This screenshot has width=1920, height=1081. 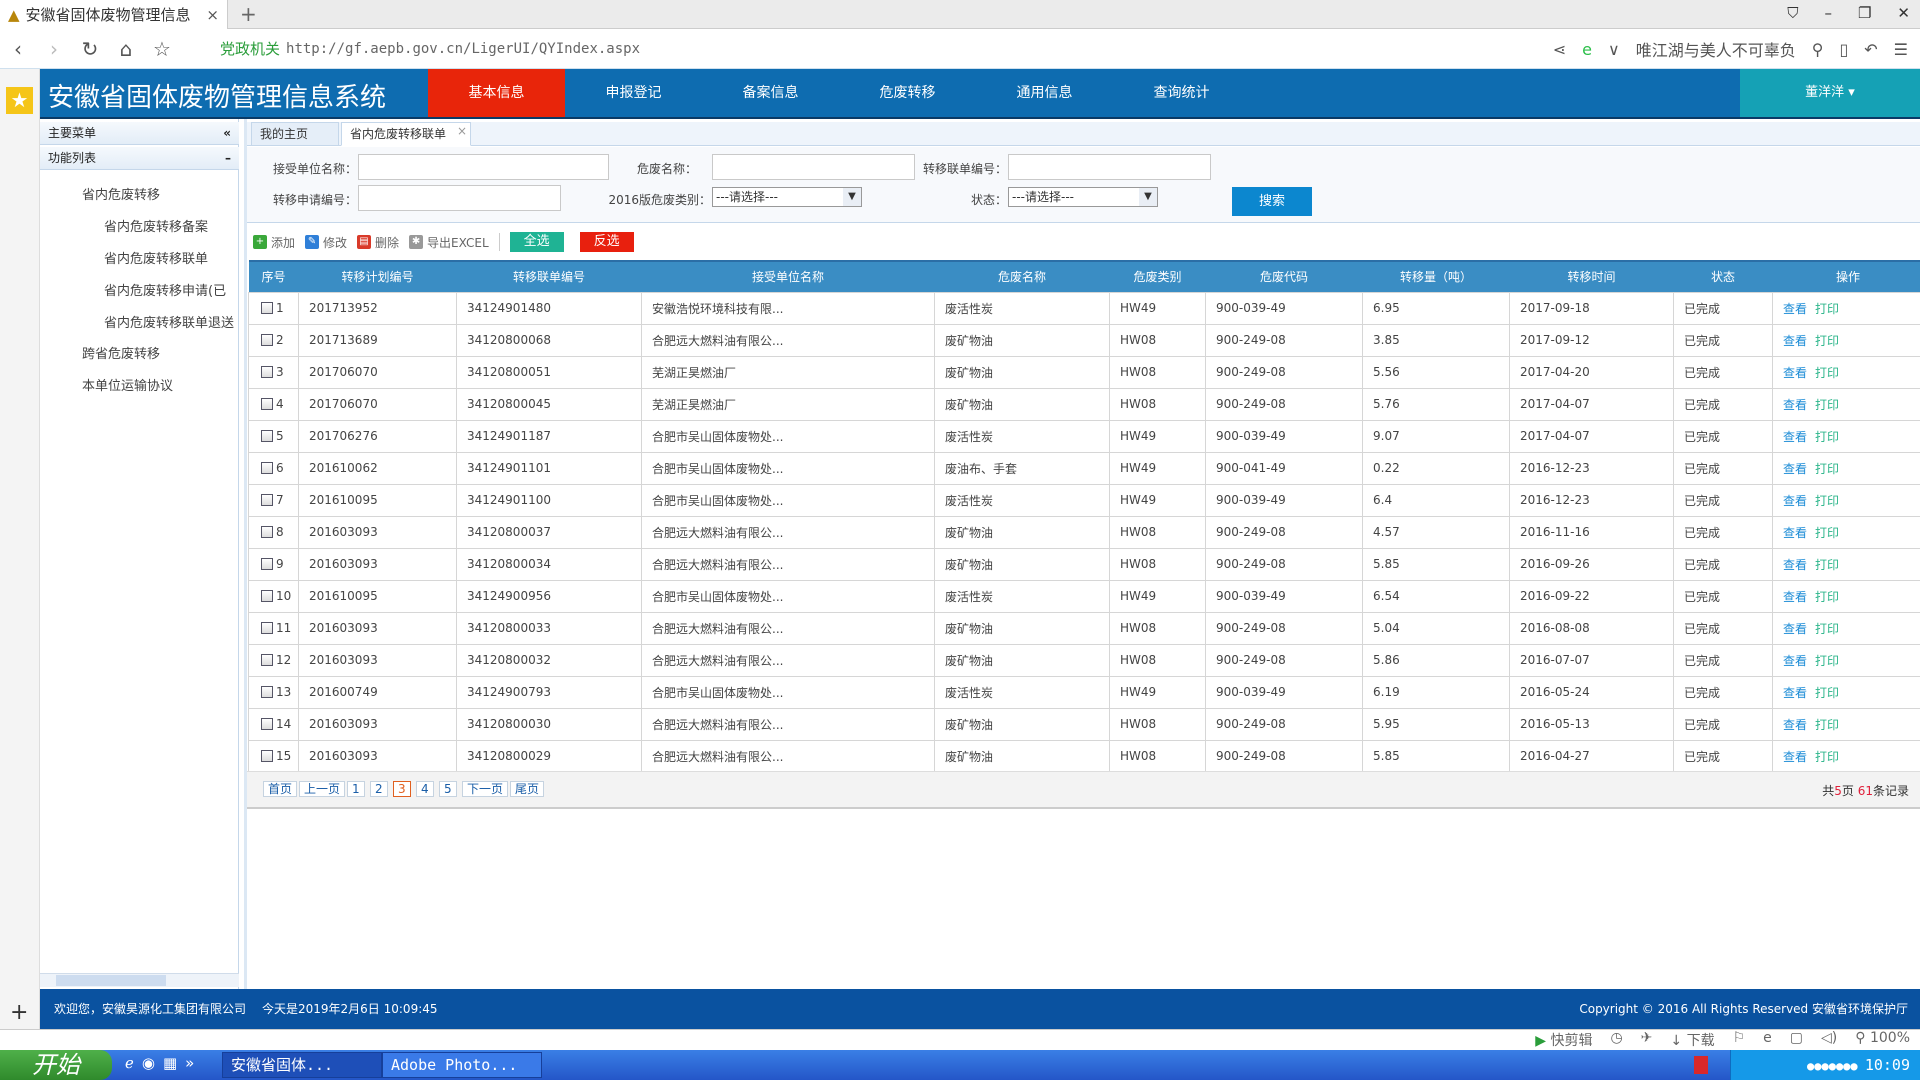 What do you see at coordinates (54, 49) in the screenshot?
I see `forward-icon: ›` at bounding box center [54, 49].